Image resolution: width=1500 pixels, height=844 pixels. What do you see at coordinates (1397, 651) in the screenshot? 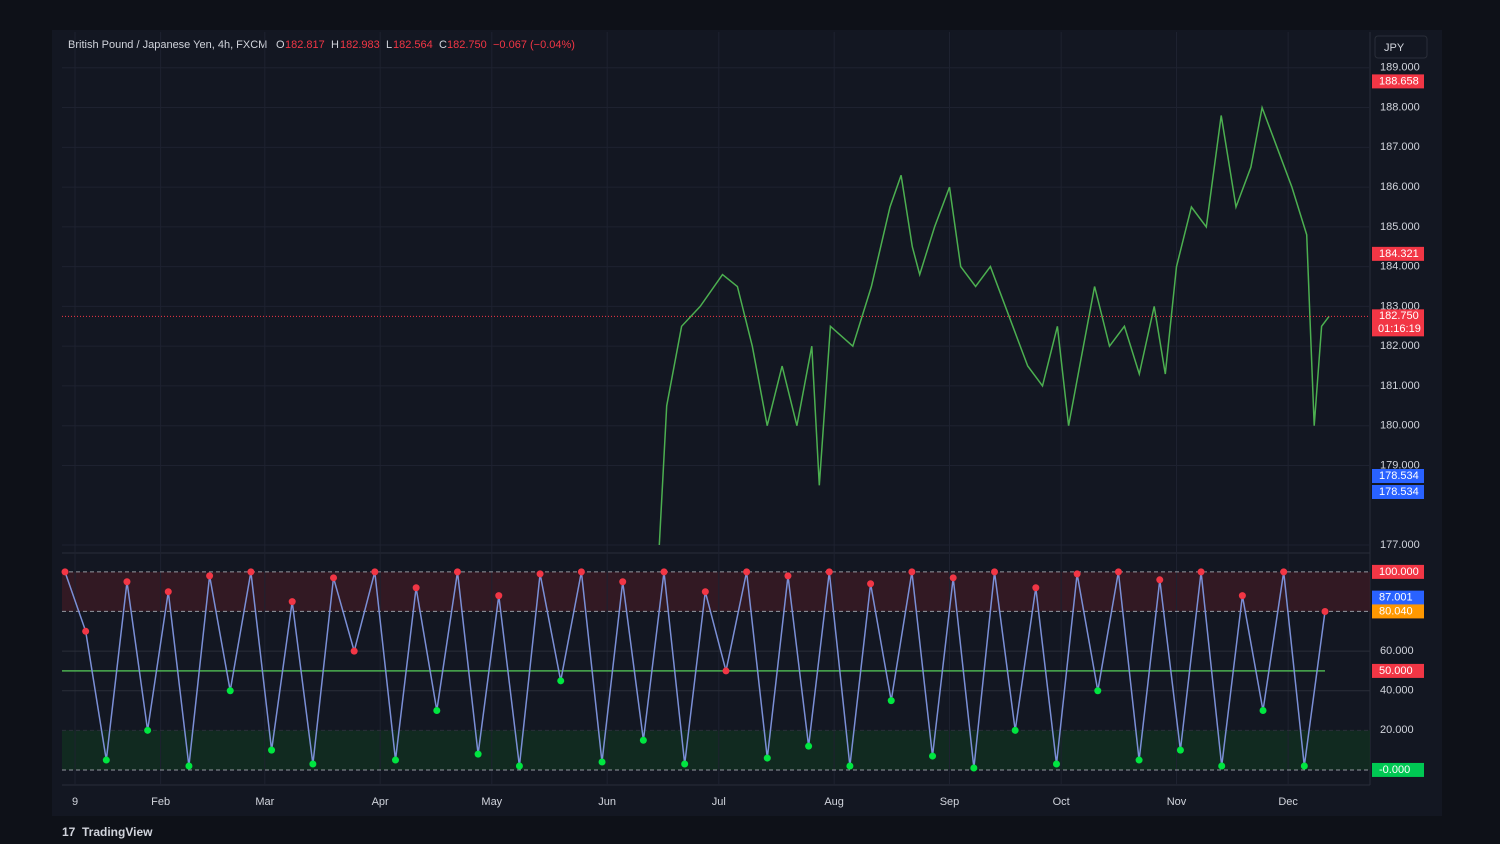
I see `y-tick-label: 60.000` at bounding box center [1397, 651].